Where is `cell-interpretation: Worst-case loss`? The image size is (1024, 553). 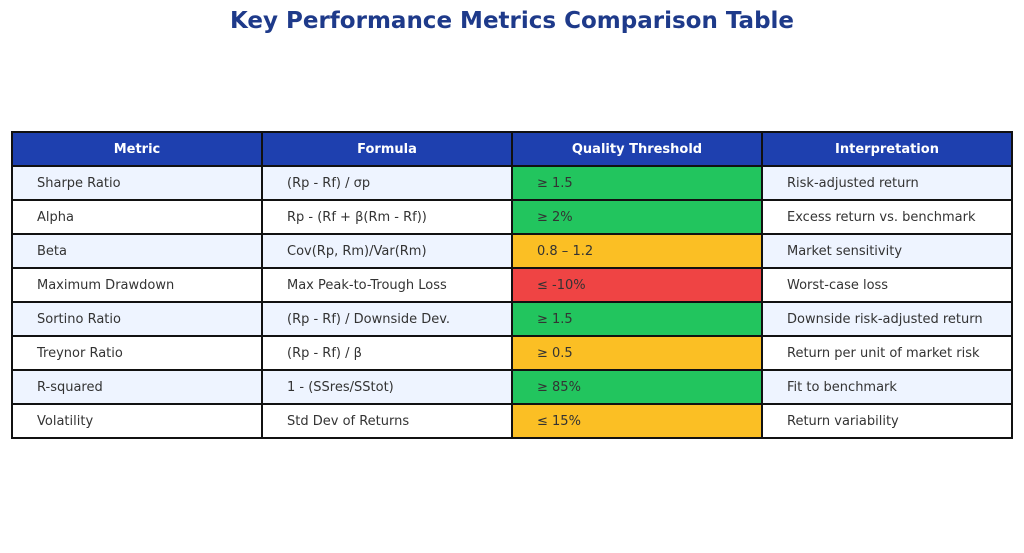
cell-interpretation: Worst-case loss is located at coordinates (887, 285).